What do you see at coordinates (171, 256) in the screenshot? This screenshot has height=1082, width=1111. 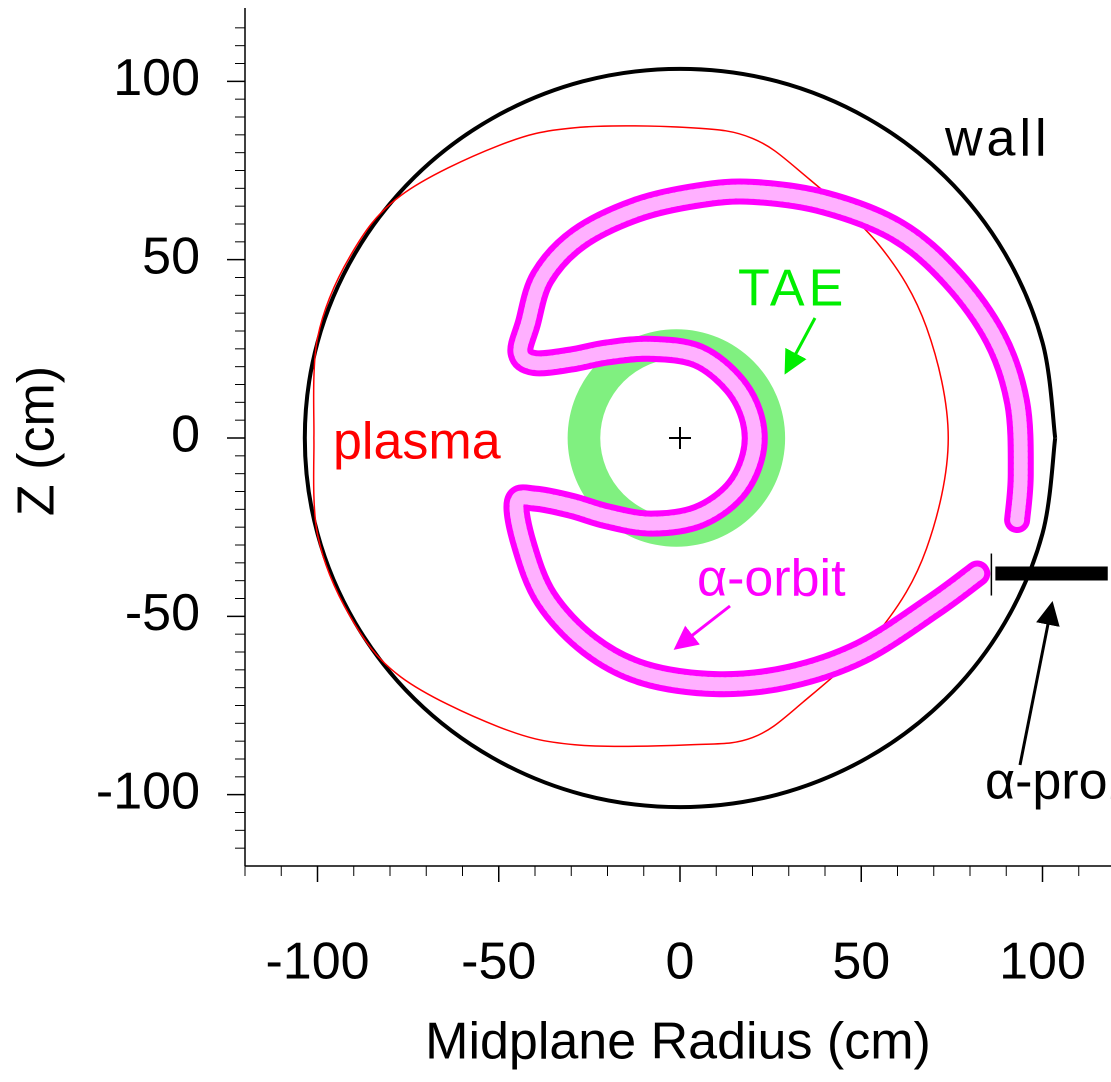 I see `y-tick-label: 50` at bounding box center [171, 256].